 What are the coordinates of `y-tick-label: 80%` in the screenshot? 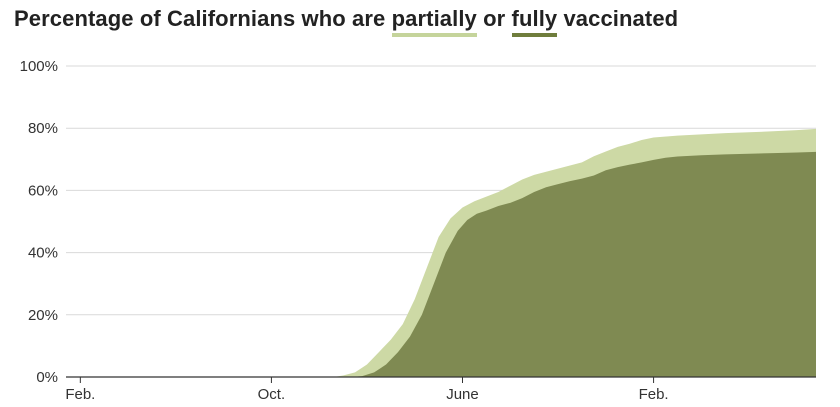 It's located at (43, 128).